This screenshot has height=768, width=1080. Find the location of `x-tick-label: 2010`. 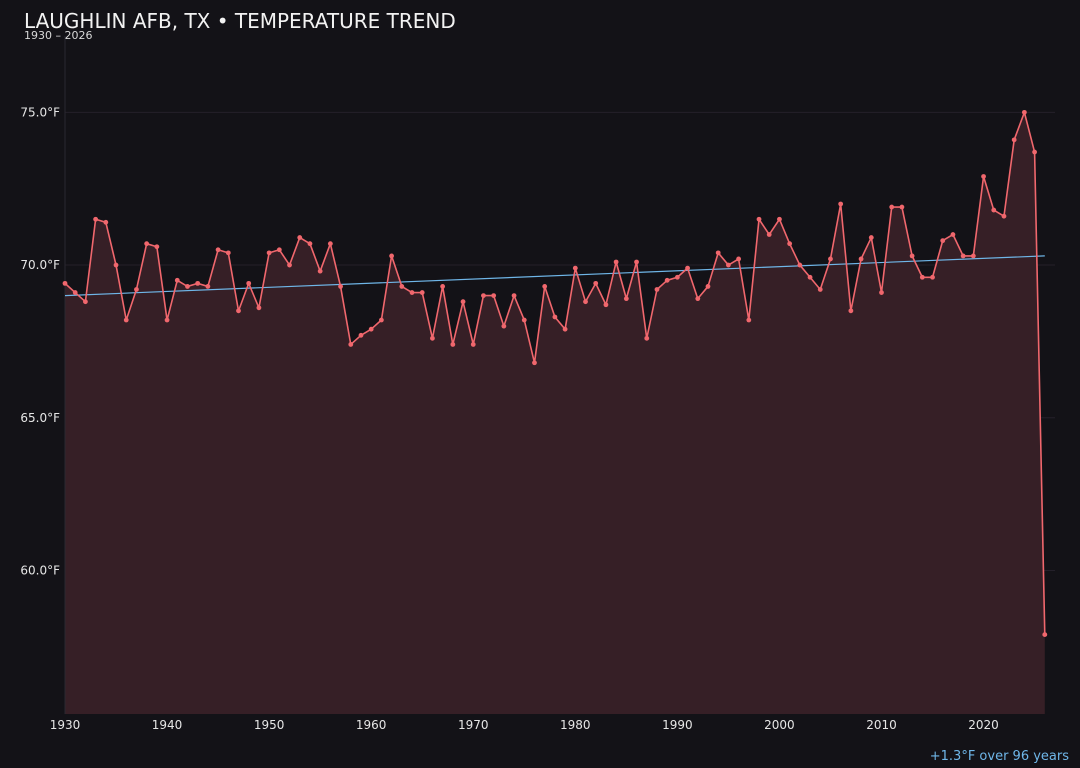

x-tick-label: 2010 is located at coordinates (881, 725).